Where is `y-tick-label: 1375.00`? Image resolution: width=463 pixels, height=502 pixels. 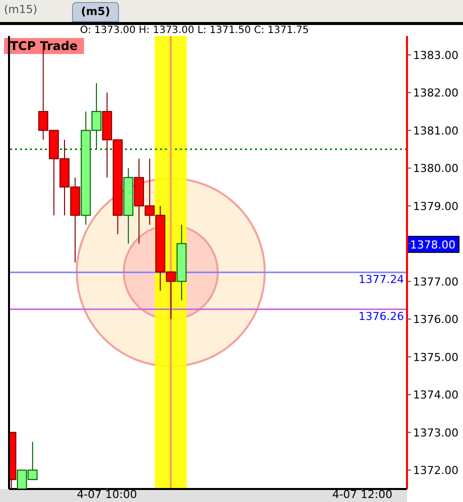
y-tick-label: 1375.00 is located at coordinates (435, 357).